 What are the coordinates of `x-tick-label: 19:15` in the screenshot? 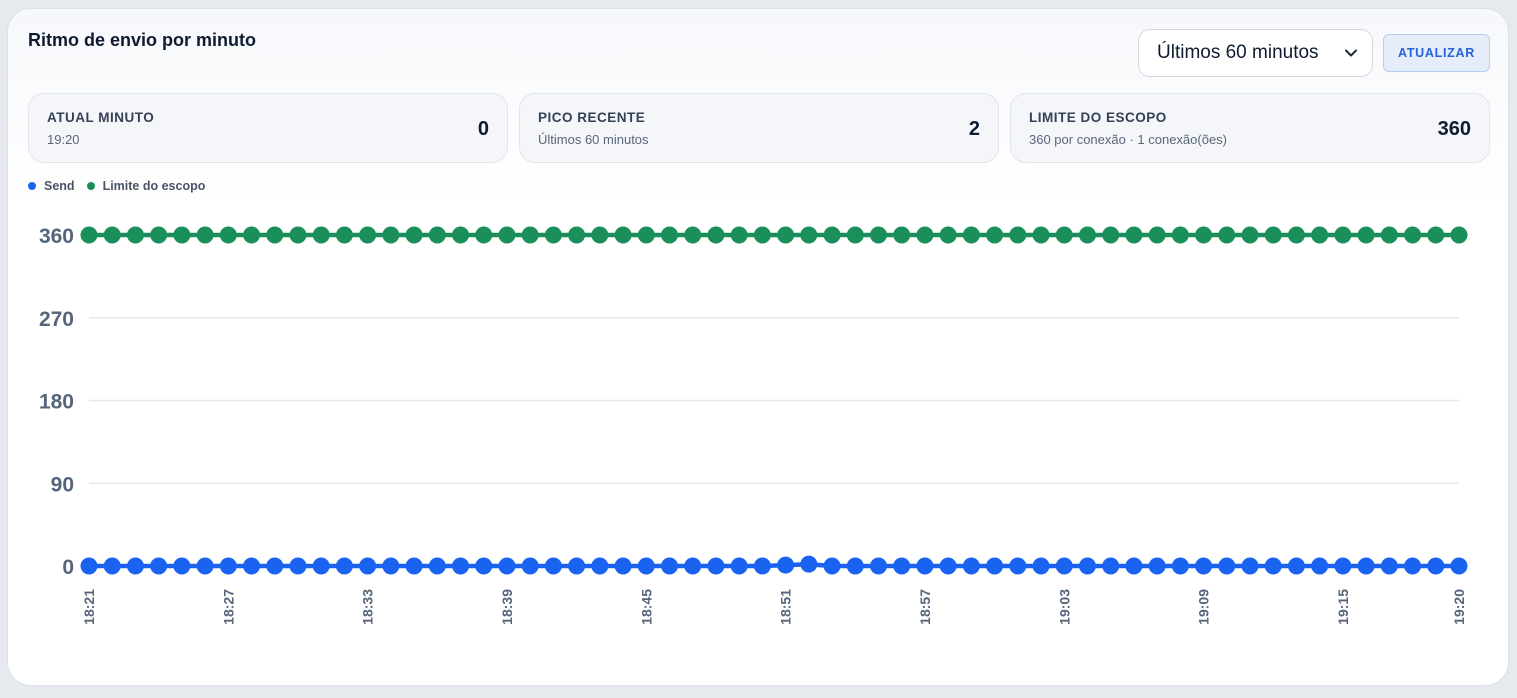 It's located at (1343, 607).